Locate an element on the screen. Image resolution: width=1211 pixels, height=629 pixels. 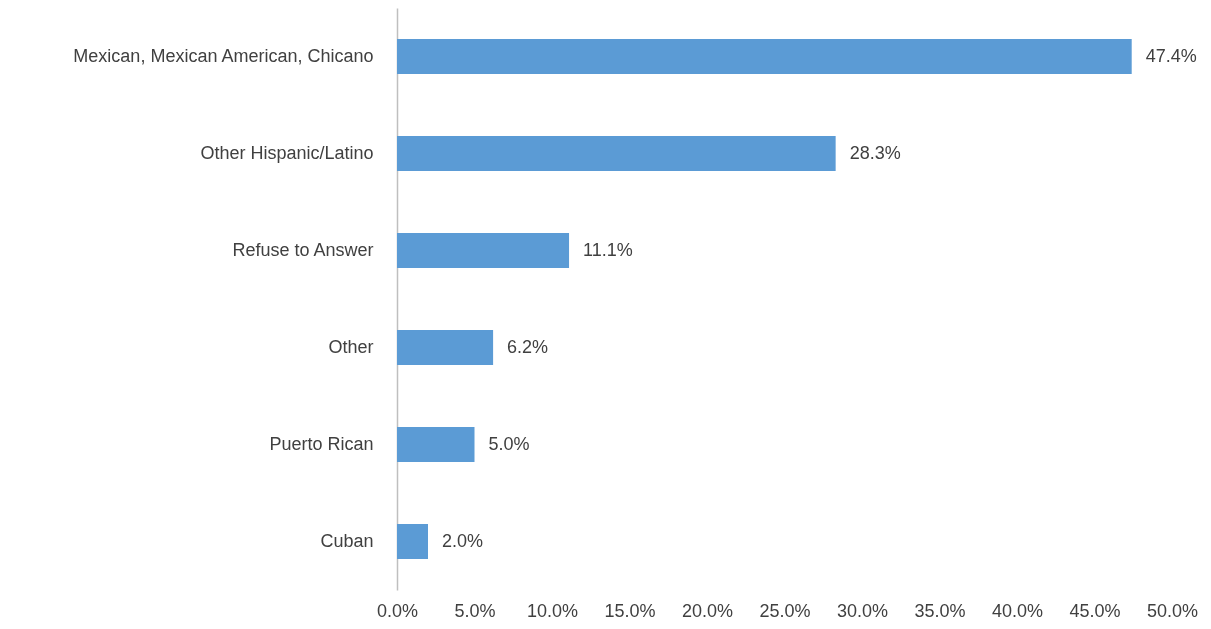
y-tick-label: Other is located at coordinates (351, 346).